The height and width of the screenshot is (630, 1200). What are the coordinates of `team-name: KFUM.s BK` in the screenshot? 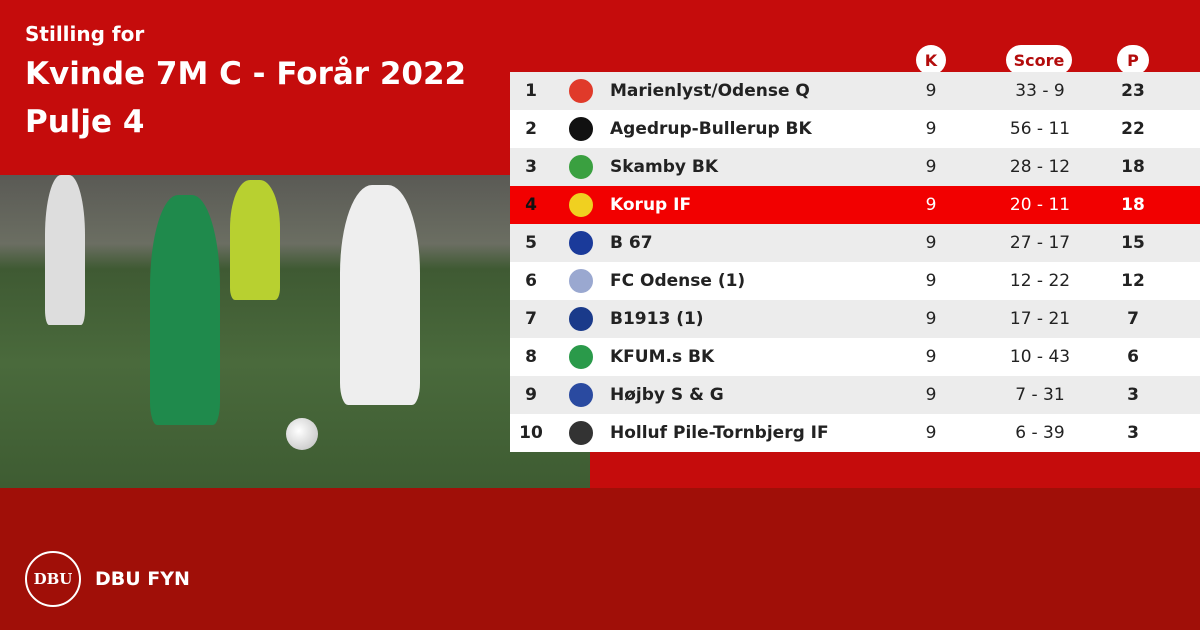 It's located at (662, 357).